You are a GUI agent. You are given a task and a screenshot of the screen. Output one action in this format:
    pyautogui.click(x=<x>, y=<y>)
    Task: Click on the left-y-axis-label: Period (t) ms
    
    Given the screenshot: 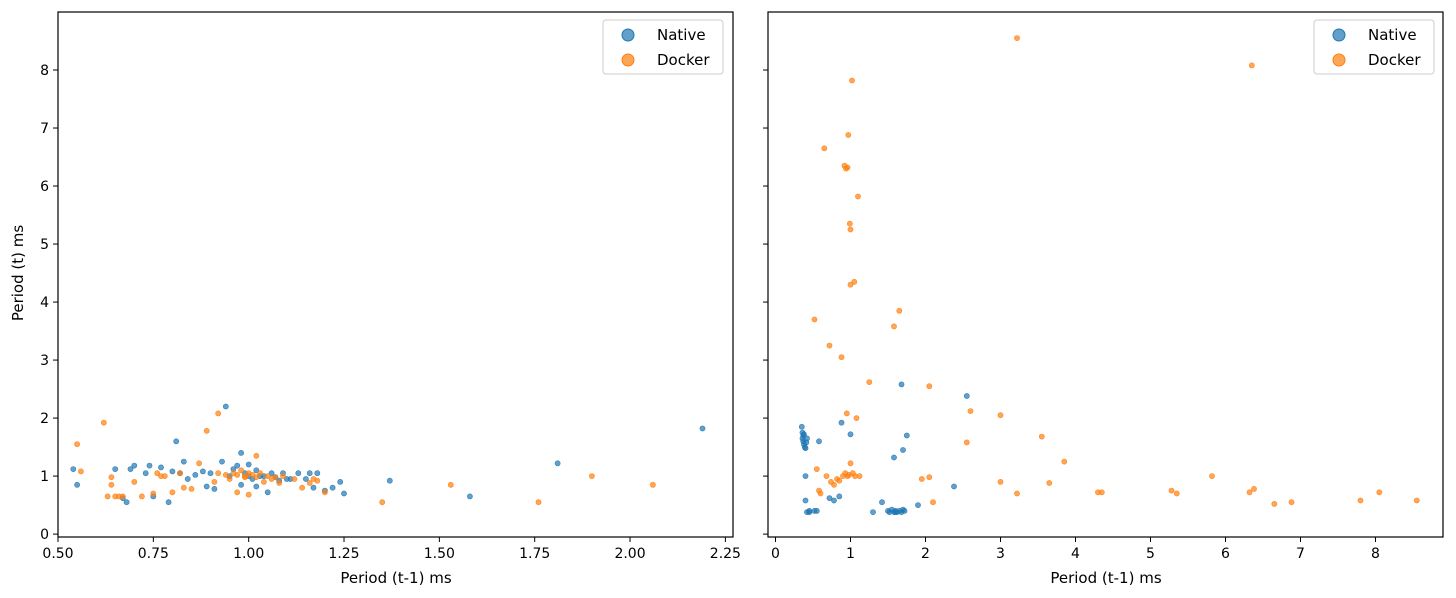 What is the action you would take?
    pyautogui.click(x=18, y=273)
    